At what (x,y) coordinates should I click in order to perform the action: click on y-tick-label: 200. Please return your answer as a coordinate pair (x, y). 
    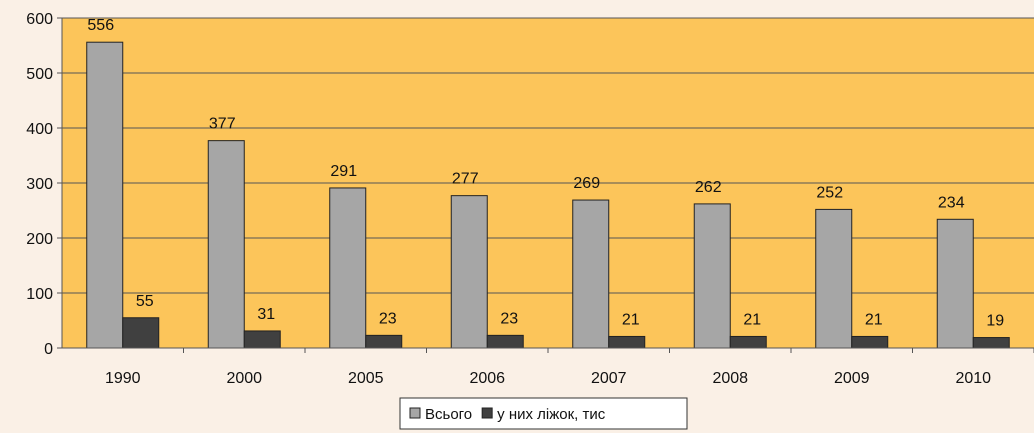
    Looking at the image, I should click on (39, 239).